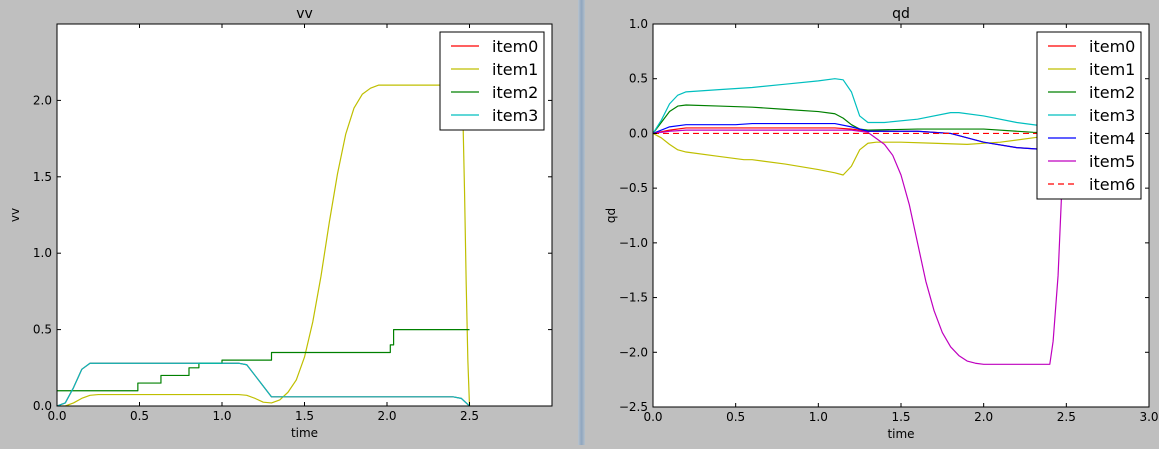  Describe the element at coordinates (901, 14) in the screenshot. I see `chart-title: qd` at that location.